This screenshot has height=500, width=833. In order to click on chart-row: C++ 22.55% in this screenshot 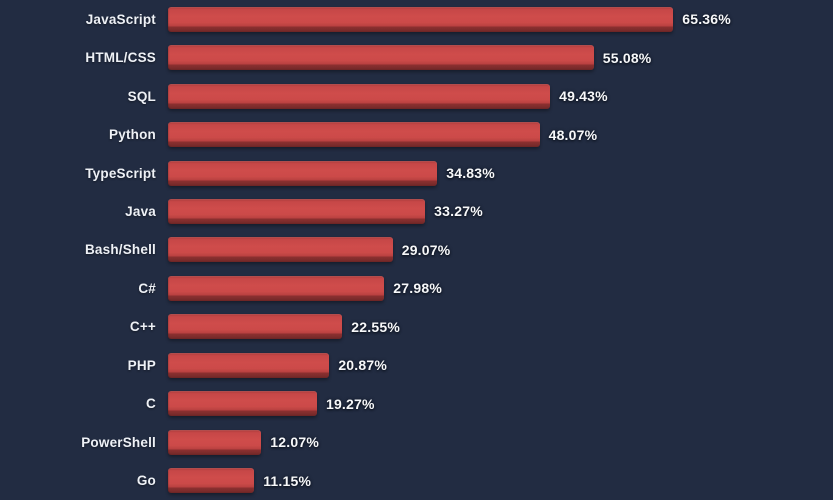, I will do `click(416, 327)`.